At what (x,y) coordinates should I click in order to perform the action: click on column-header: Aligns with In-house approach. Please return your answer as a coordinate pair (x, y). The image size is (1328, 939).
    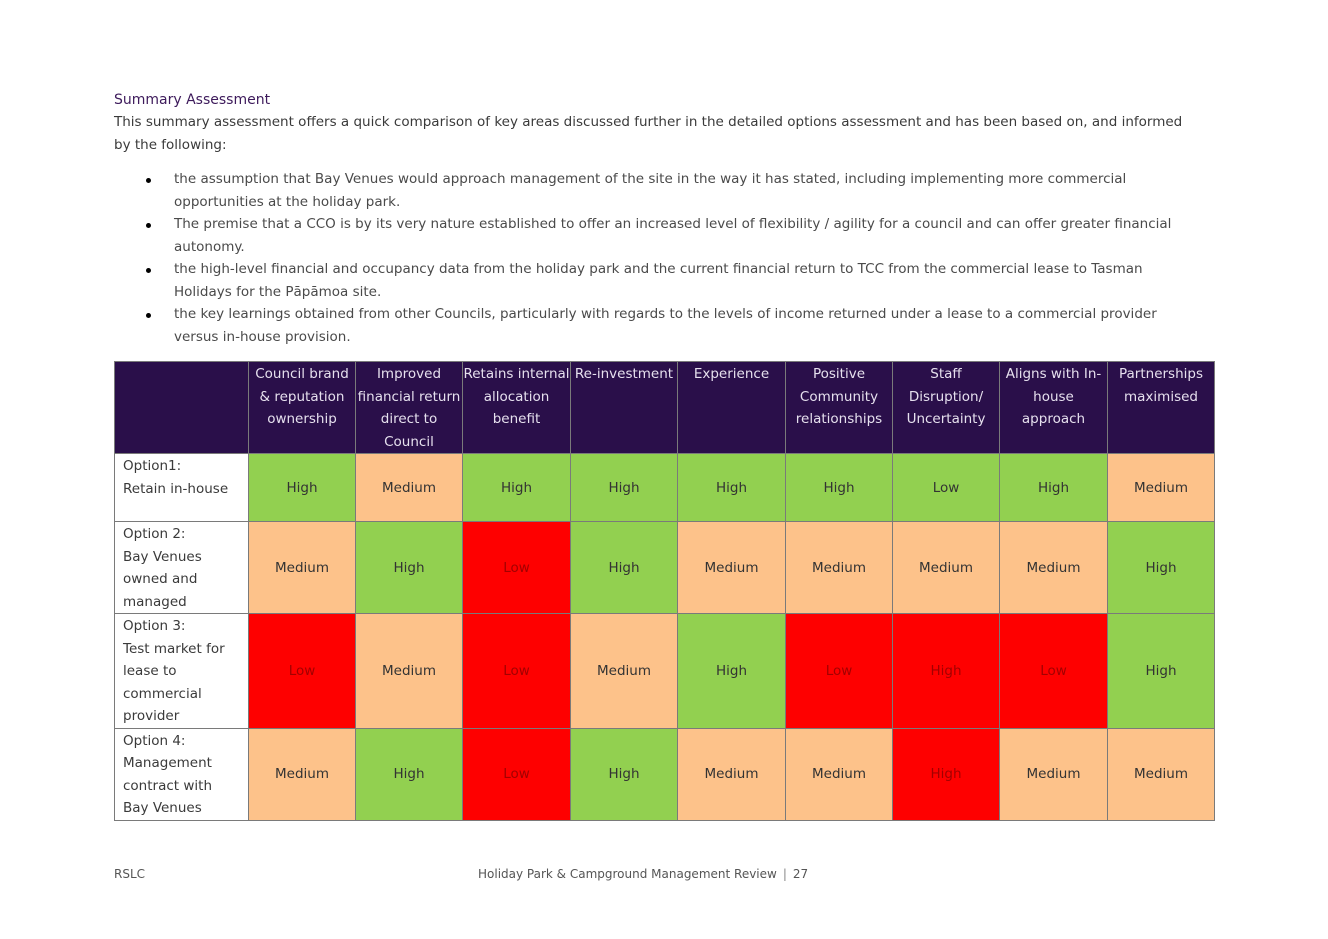
    Looking at the image, I should click on (1053, 407).